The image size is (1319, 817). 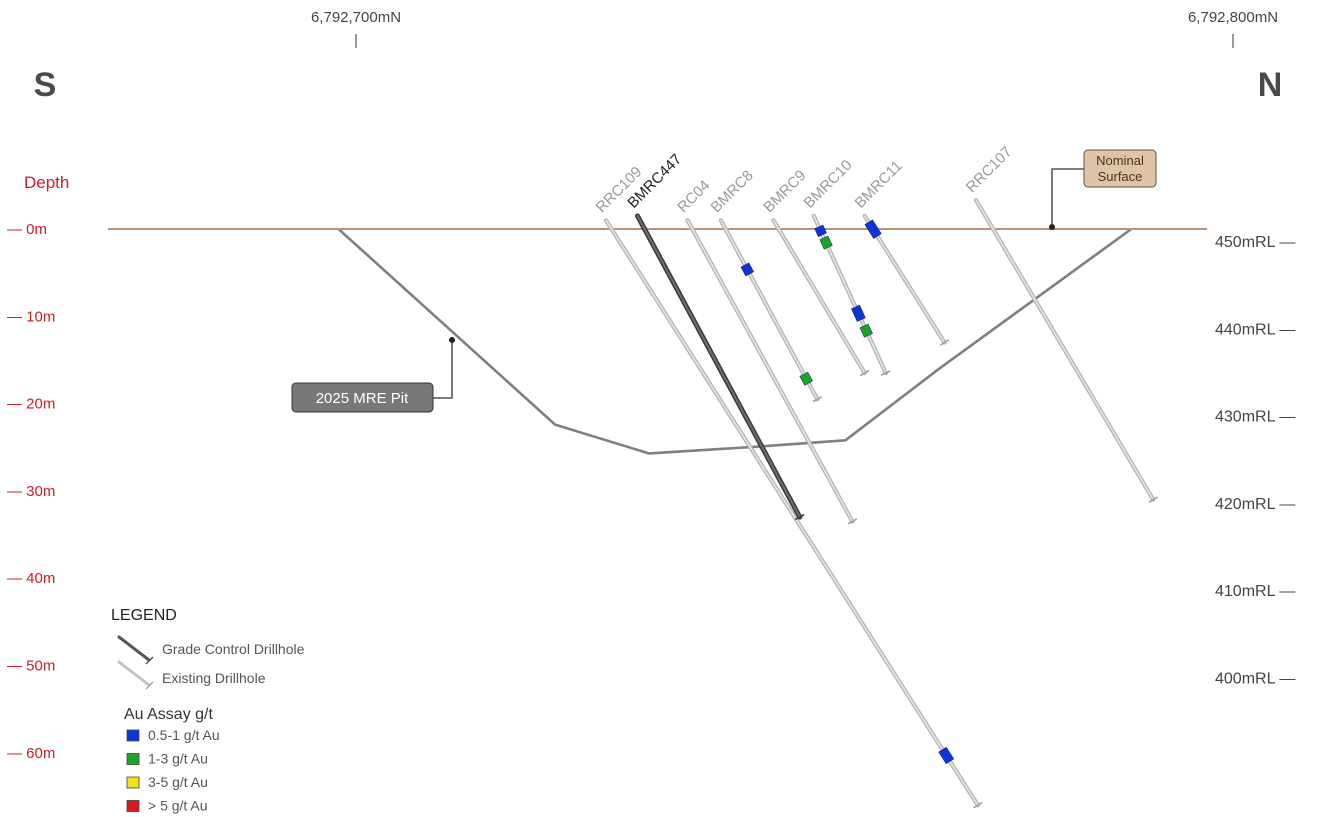 What do you see at coordinates (149, 685) in the screenshot?
I see `legend-existing-cap` at bounding box center [149, 685].